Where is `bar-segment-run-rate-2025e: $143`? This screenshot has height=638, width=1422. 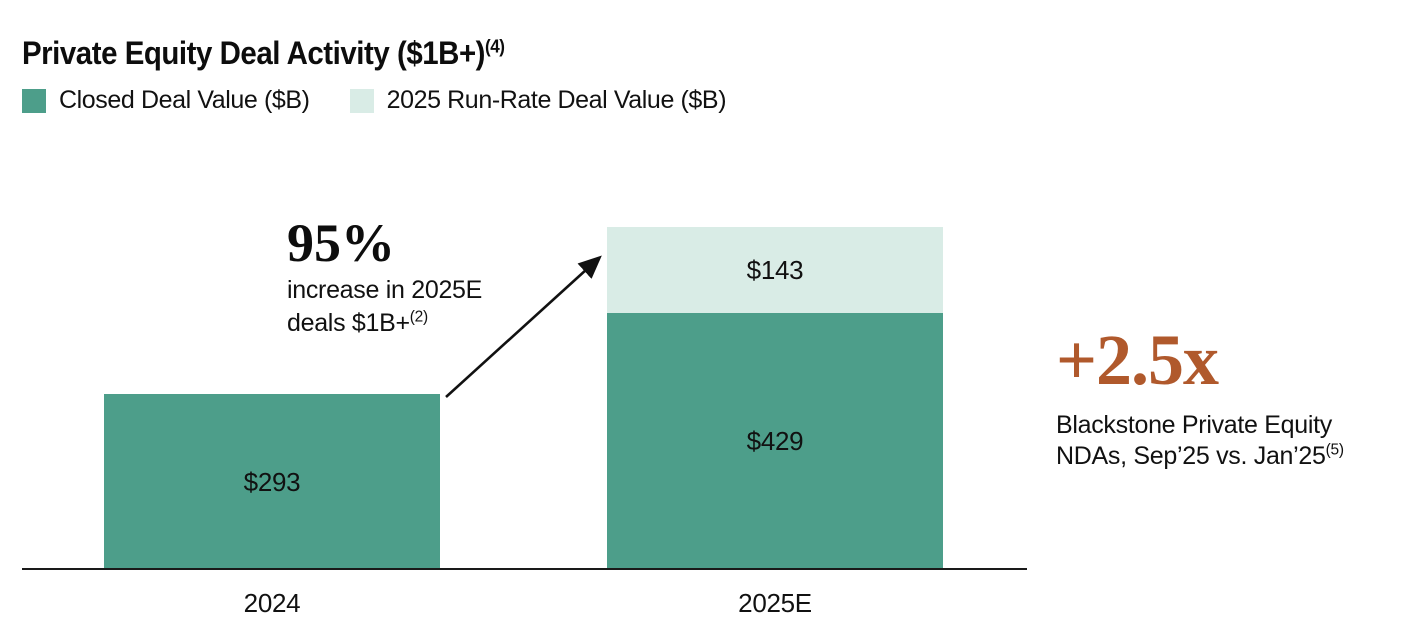
bar-segment-run-rate-2025e: $143 is located at coordinates (775, 270).